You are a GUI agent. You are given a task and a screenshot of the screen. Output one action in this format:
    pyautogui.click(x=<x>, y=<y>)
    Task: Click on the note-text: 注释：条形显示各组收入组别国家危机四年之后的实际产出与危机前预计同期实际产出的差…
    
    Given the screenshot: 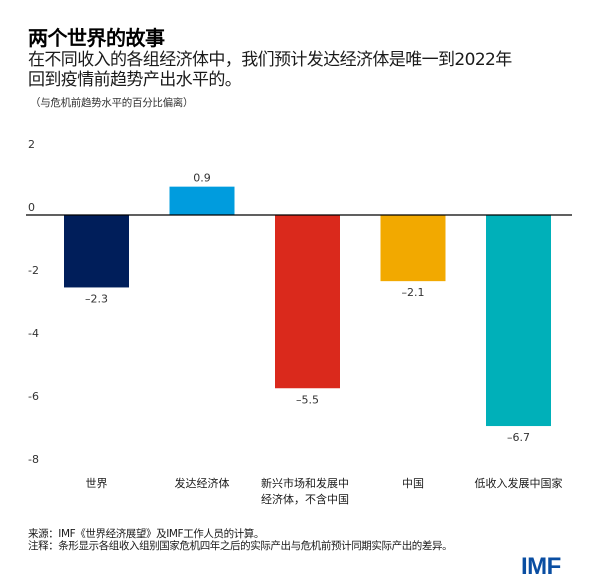 What is the action you would take?
    pyautogui.click(x=240, y=546)
    